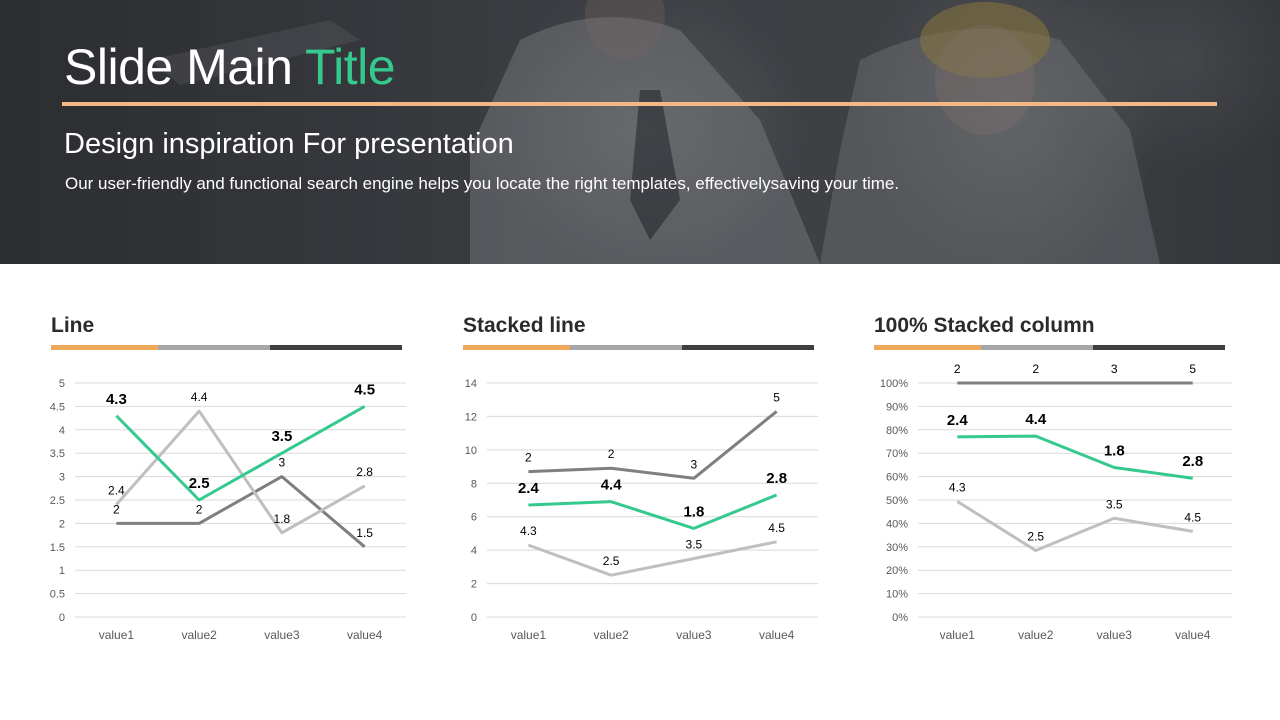 The width and height of the screenshot is (1280, 720). What do you see at coordinates (897, 595) in the screenshot?
I see `y-tick-label: 10%` at bounding box center [897, 595].